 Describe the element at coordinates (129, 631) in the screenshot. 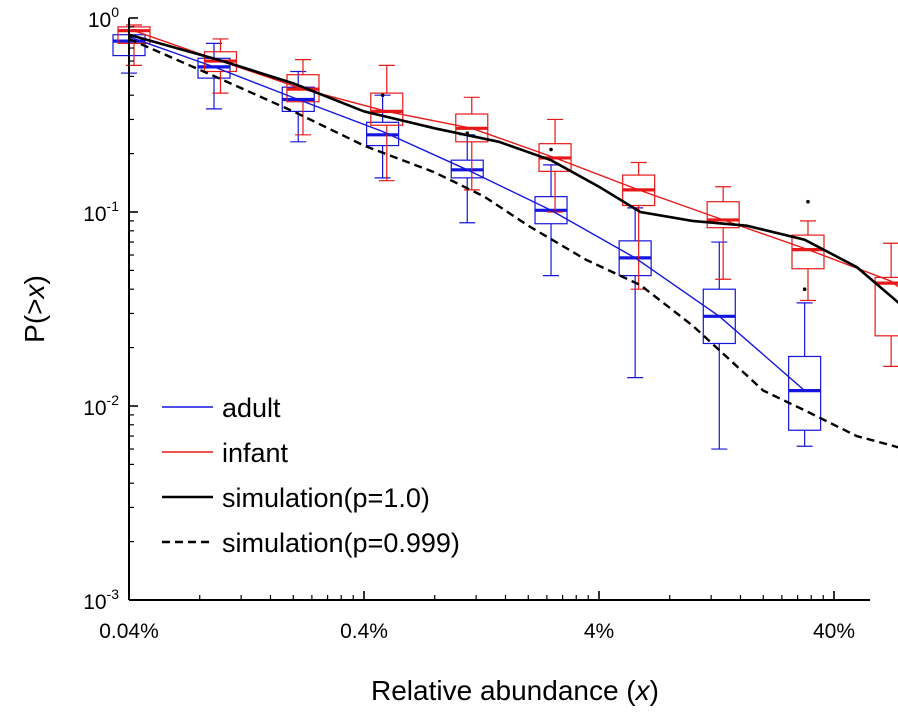

I see `x-tick-label: 0.04%` at that location.